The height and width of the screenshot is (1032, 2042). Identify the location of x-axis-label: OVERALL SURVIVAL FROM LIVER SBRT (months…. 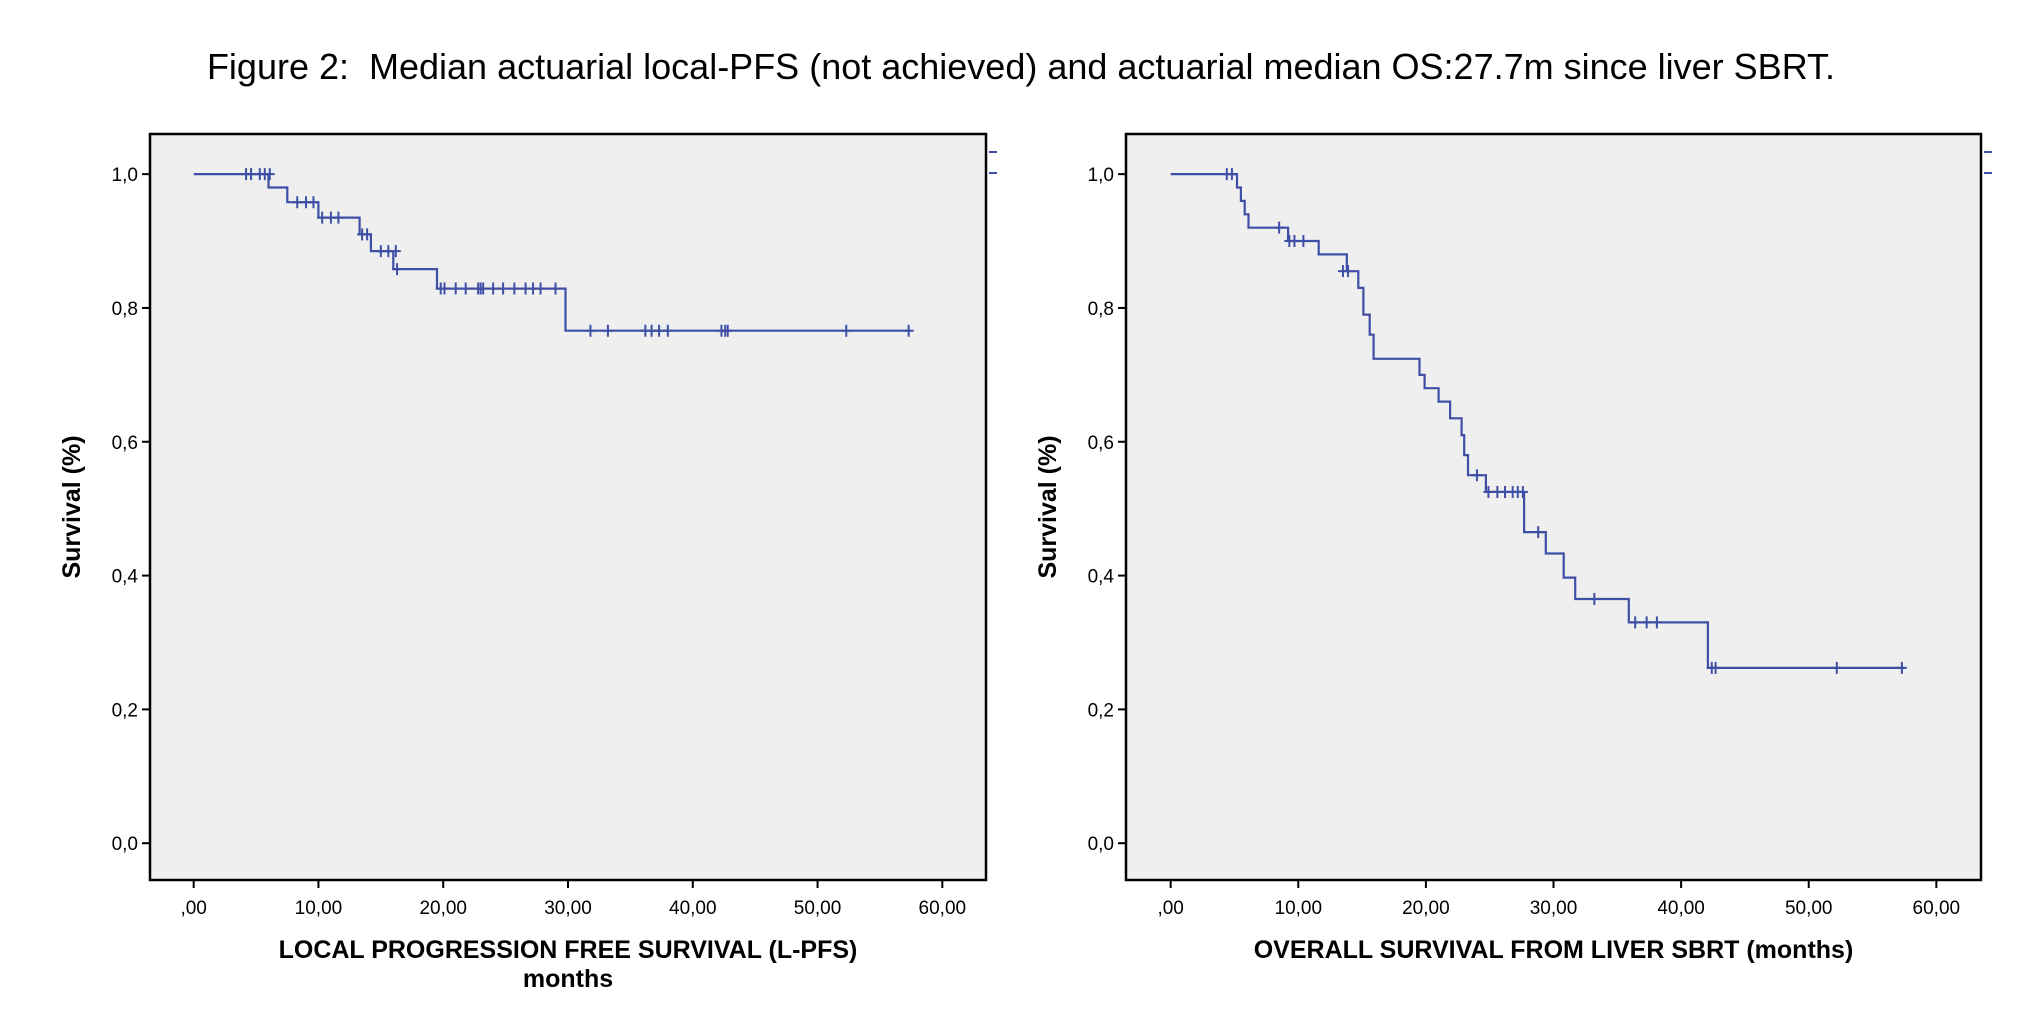
(1554, 950).